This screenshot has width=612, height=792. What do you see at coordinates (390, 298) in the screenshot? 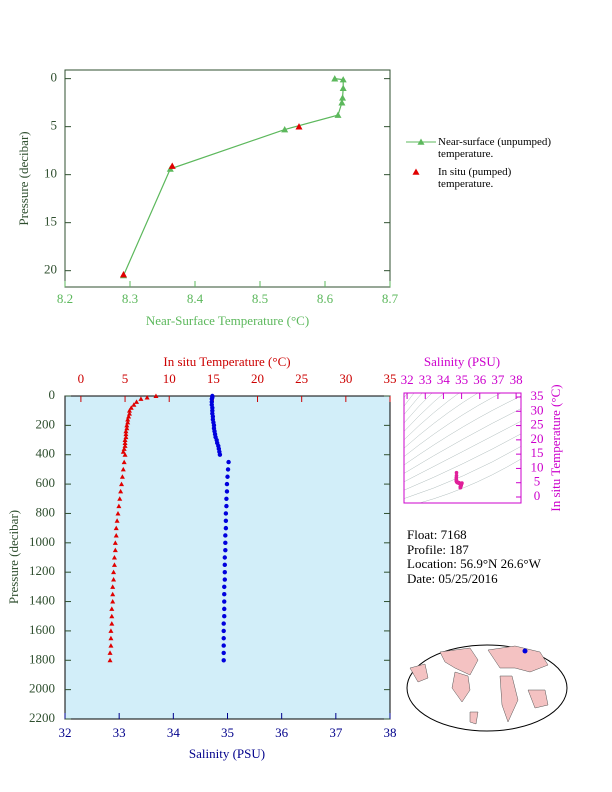
I see `x-tick-label: 8.7` at bounding box center [390, 298].